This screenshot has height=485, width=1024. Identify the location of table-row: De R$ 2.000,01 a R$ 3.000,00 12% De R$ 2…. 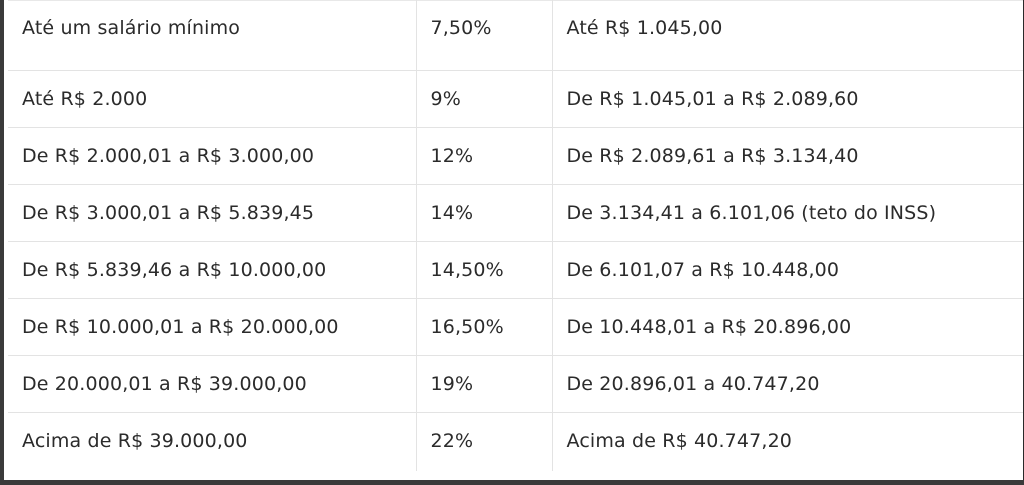
(516, 156).